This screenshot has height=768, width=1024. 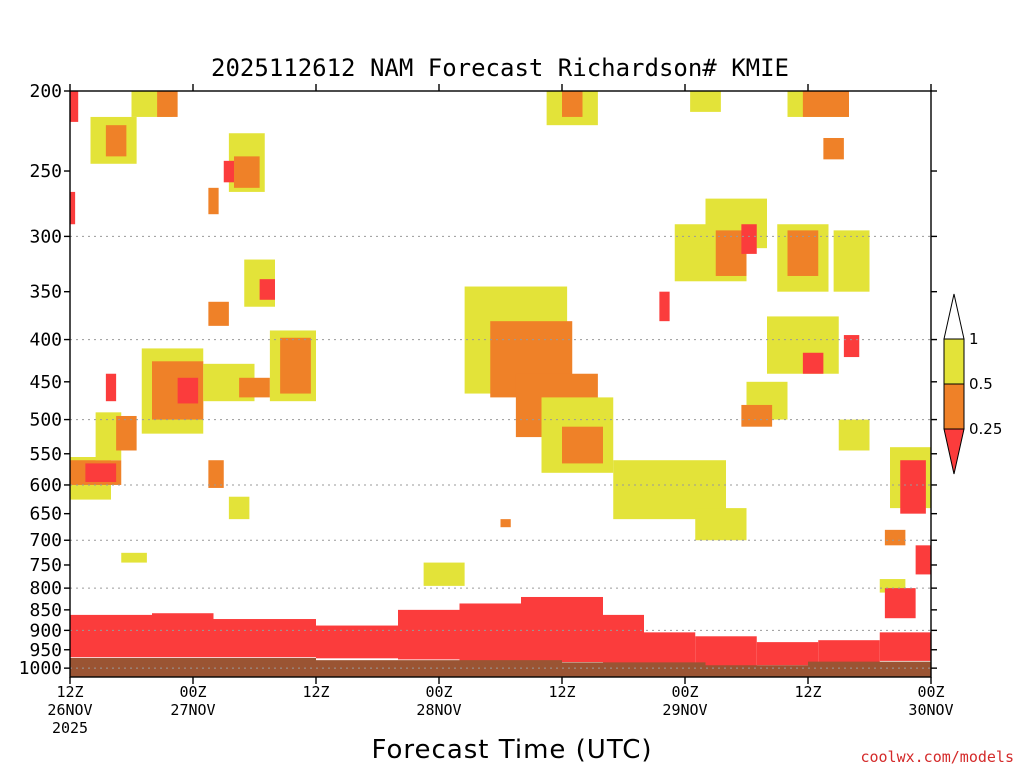 I want to click on x-tick-label-84-1: 00Z, so click(x=930, y=692).